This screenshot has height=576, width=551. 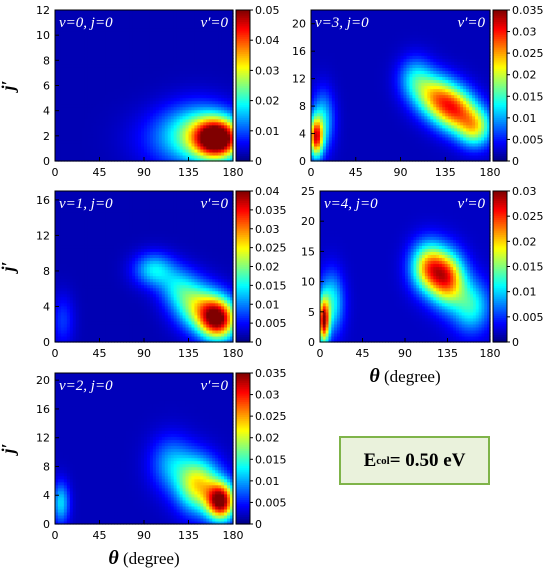 I want to click on heatmap-cells, so click(x=144, y=86).